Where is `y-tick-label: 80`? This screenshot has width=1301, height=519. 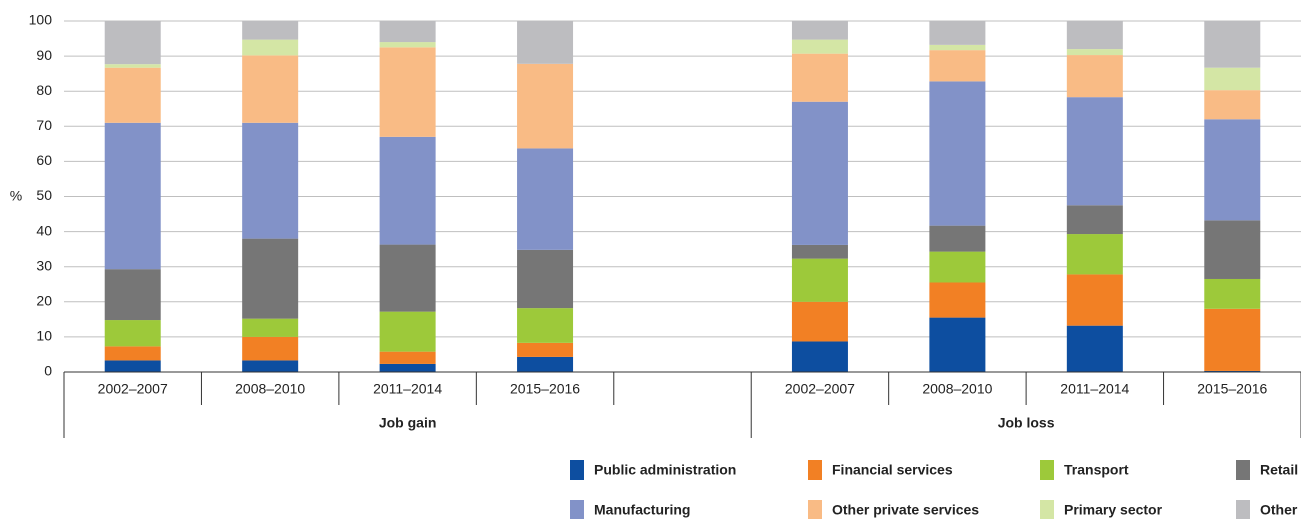
y-tick-label: 80 is located at coordinates (44, 90).